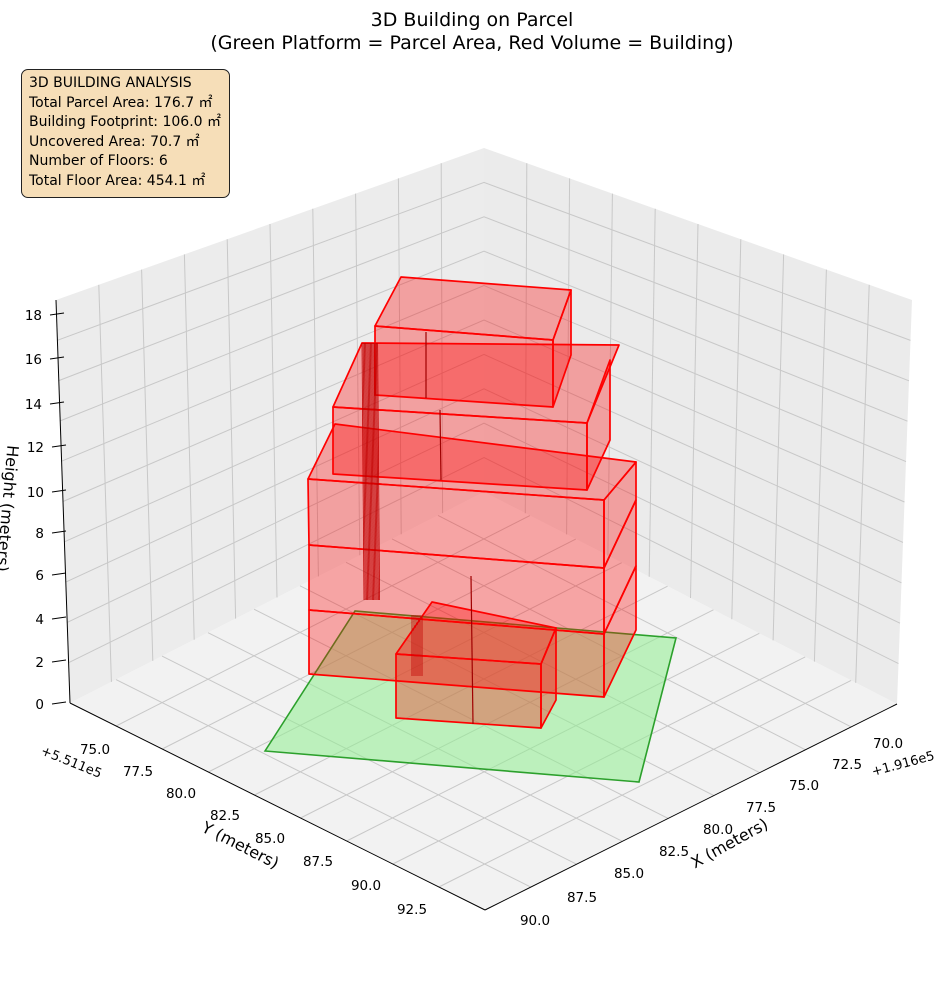  Describe the element at coordinates (35, 493) in the screenshot. I see `z-tick-label: 10` at that location.